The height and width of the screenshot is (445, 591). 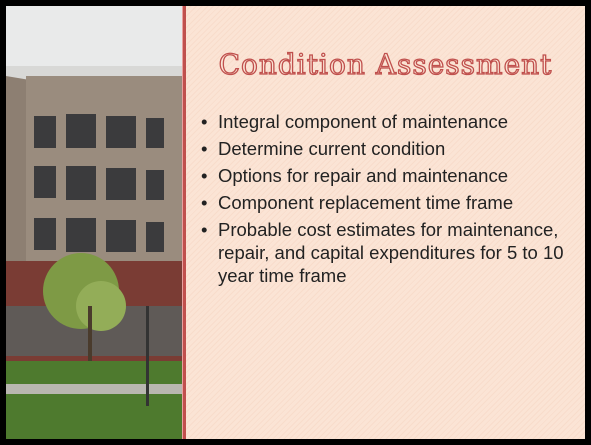 I want to click on bullet: Options for repair and maintenance, so click(x=394, y=175).